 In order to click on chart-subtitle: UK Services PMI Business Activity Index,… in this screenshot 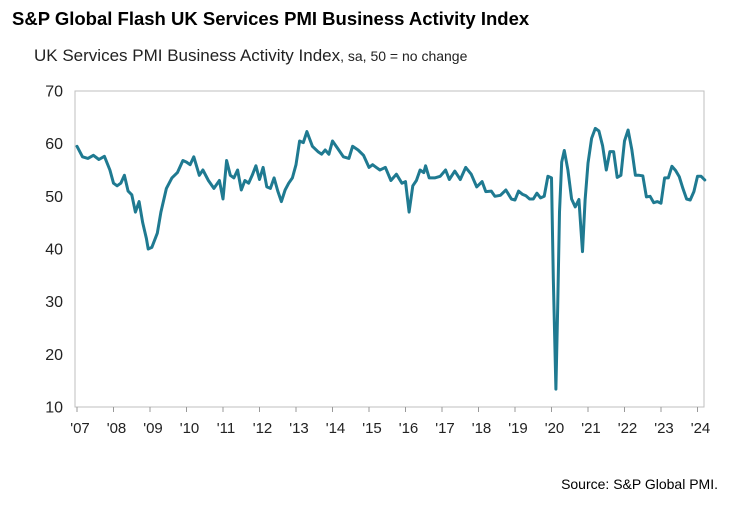, I will do `click(250, 56)`.